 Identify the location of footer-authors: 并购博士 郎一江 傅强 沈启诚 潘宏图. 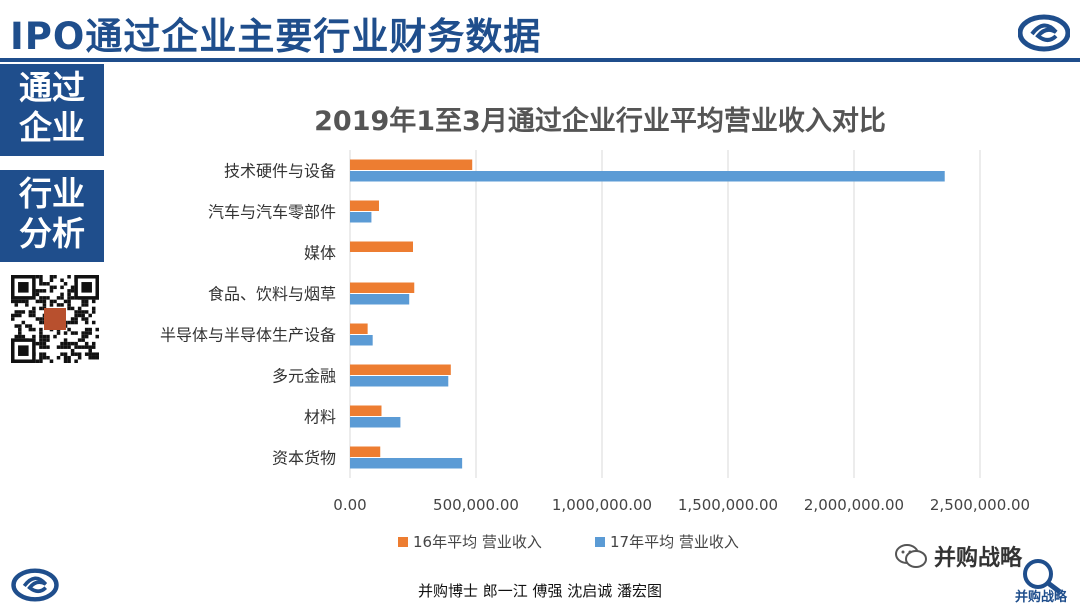
(540, 591).